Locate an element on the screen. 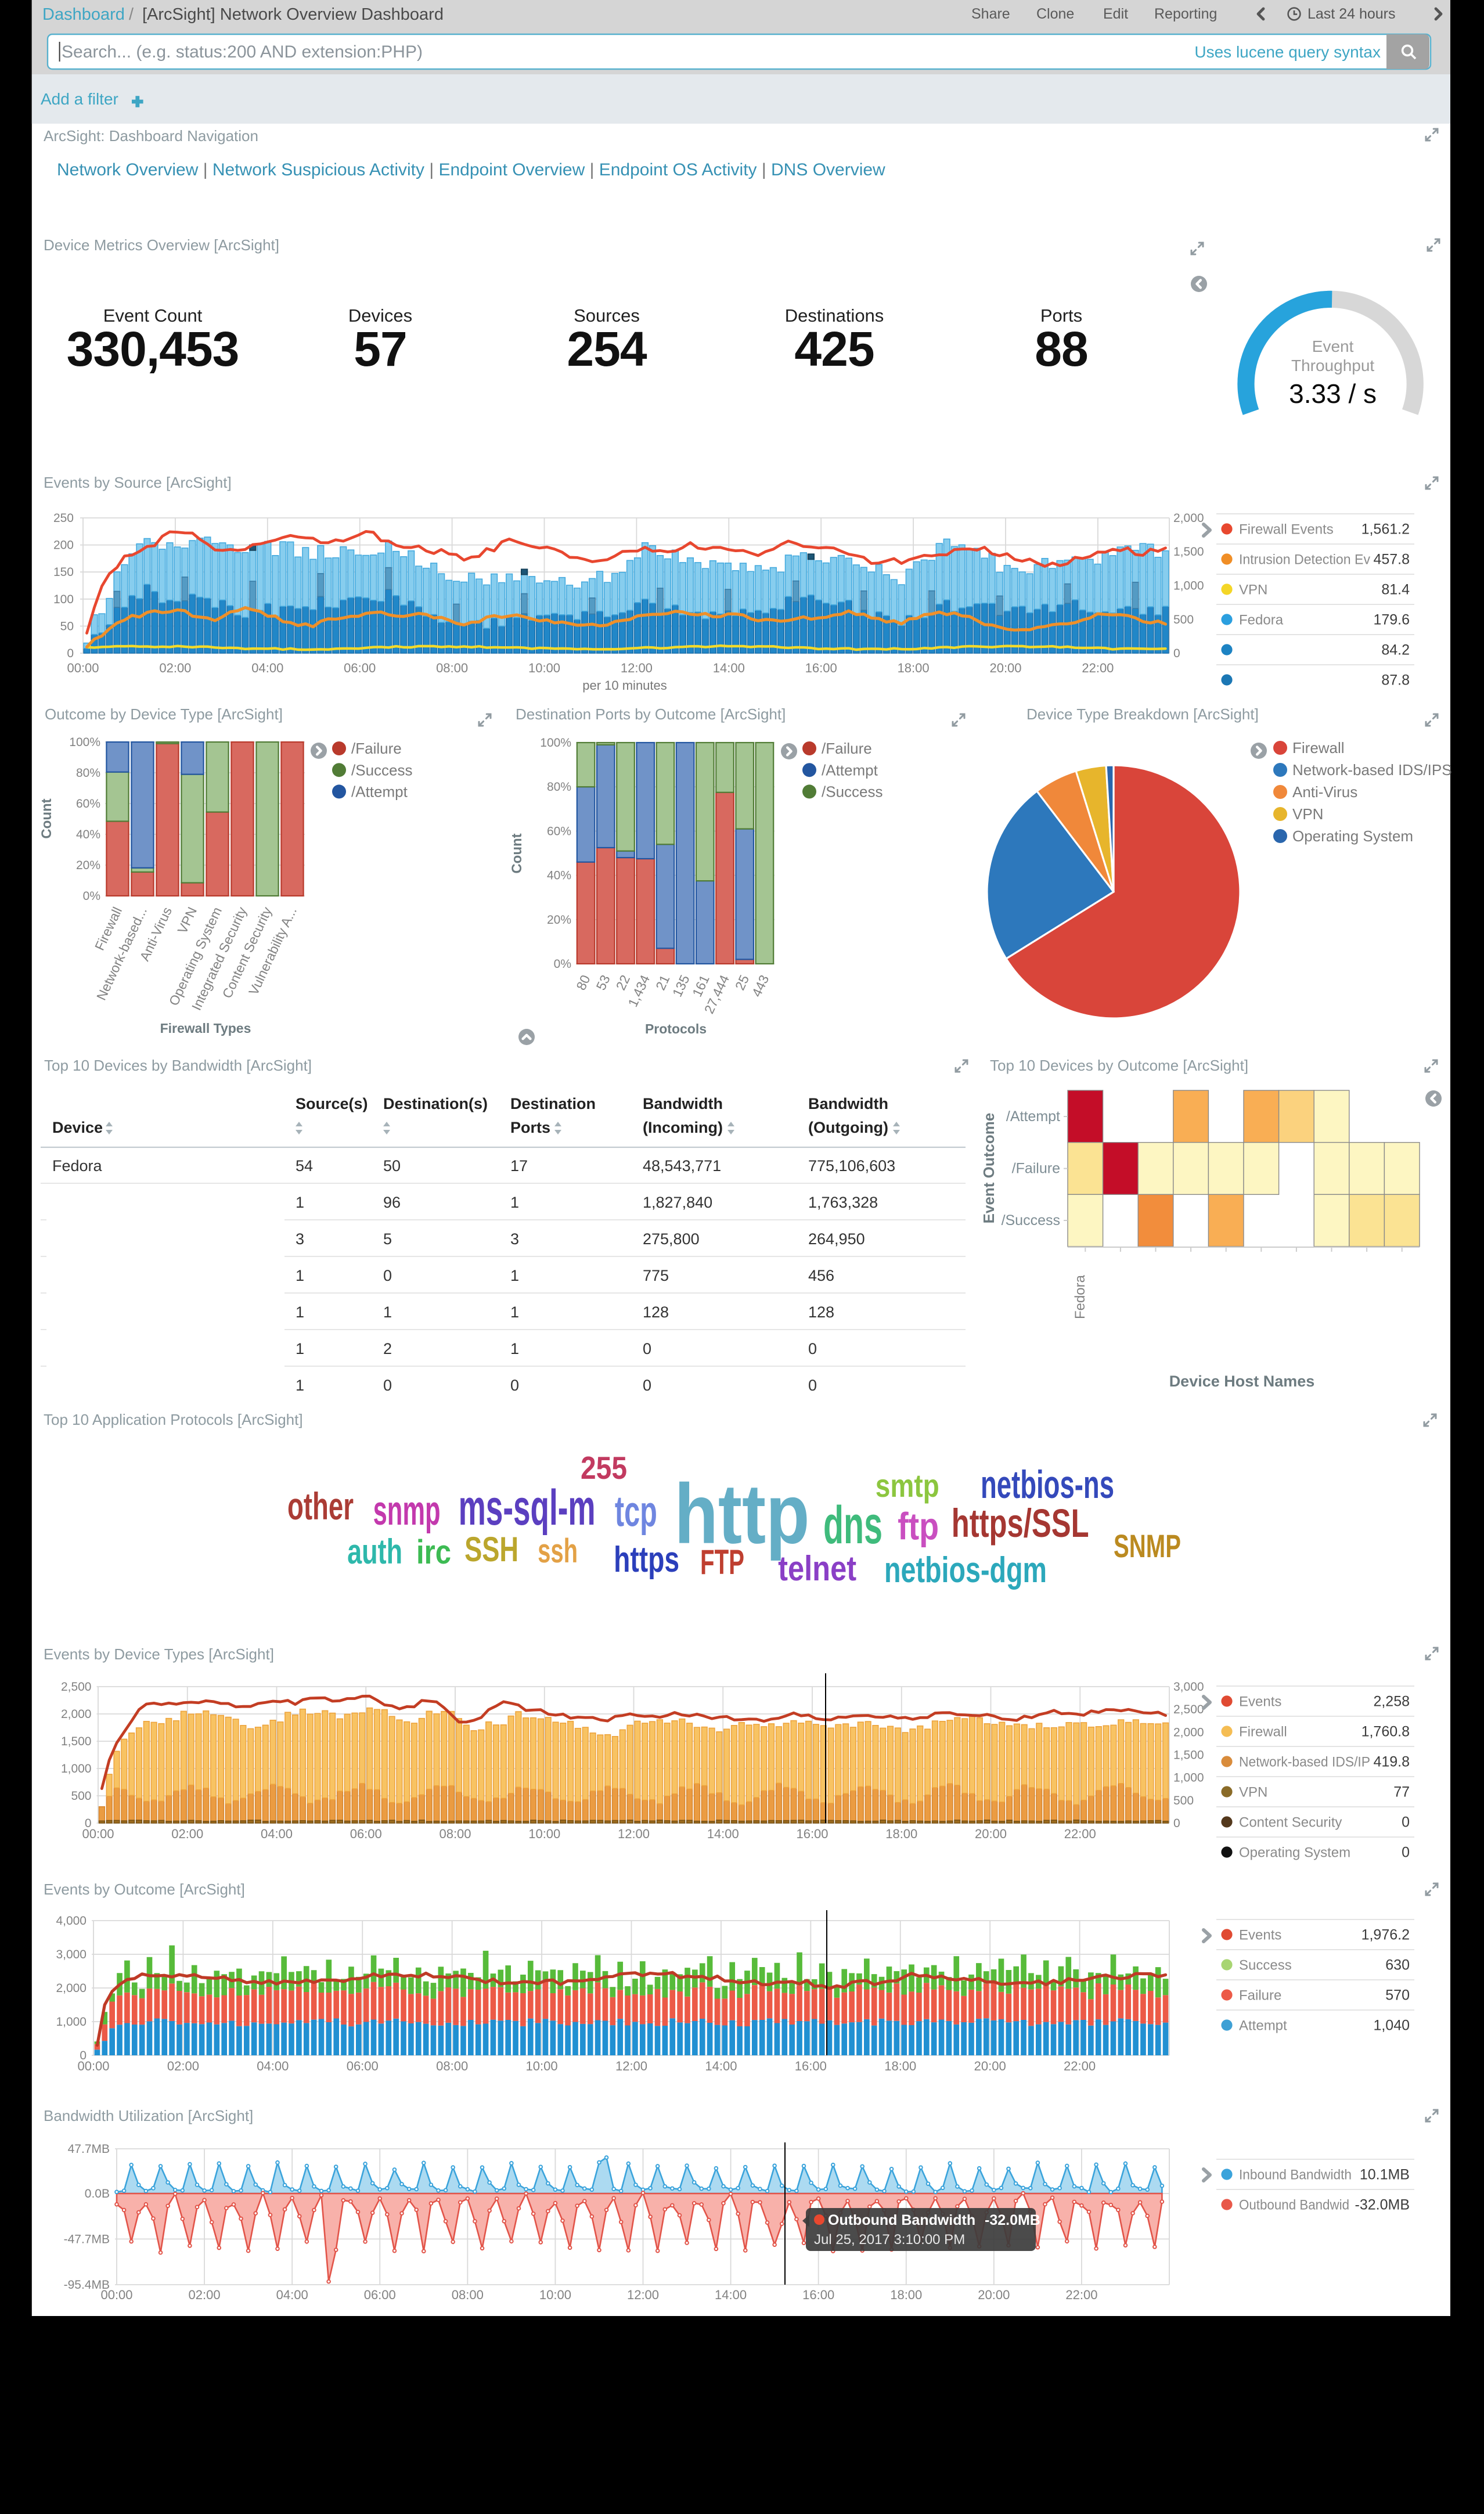 This screenshot has height=2514, width=1484. svg-text: https is located at coordinates (646, 1560).